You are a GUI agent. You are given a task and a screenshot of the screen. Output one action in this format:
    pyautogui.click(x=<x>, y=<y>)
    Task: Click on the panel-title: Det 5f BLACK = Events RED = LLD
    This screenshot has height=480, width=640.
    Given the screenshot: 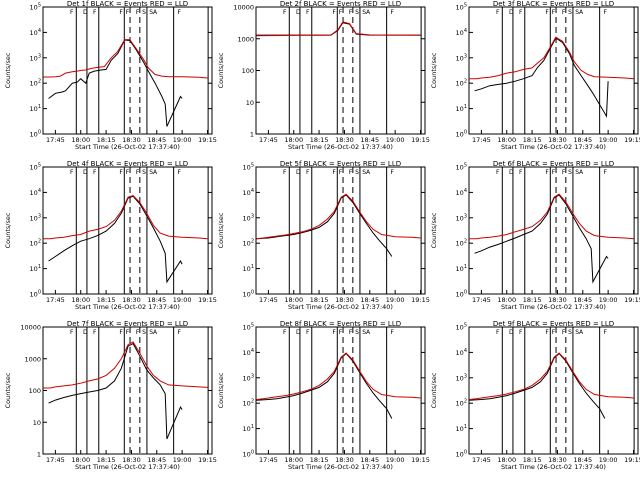 What is the action you would take?
    pyautogui.click(x=340, y=164)
    